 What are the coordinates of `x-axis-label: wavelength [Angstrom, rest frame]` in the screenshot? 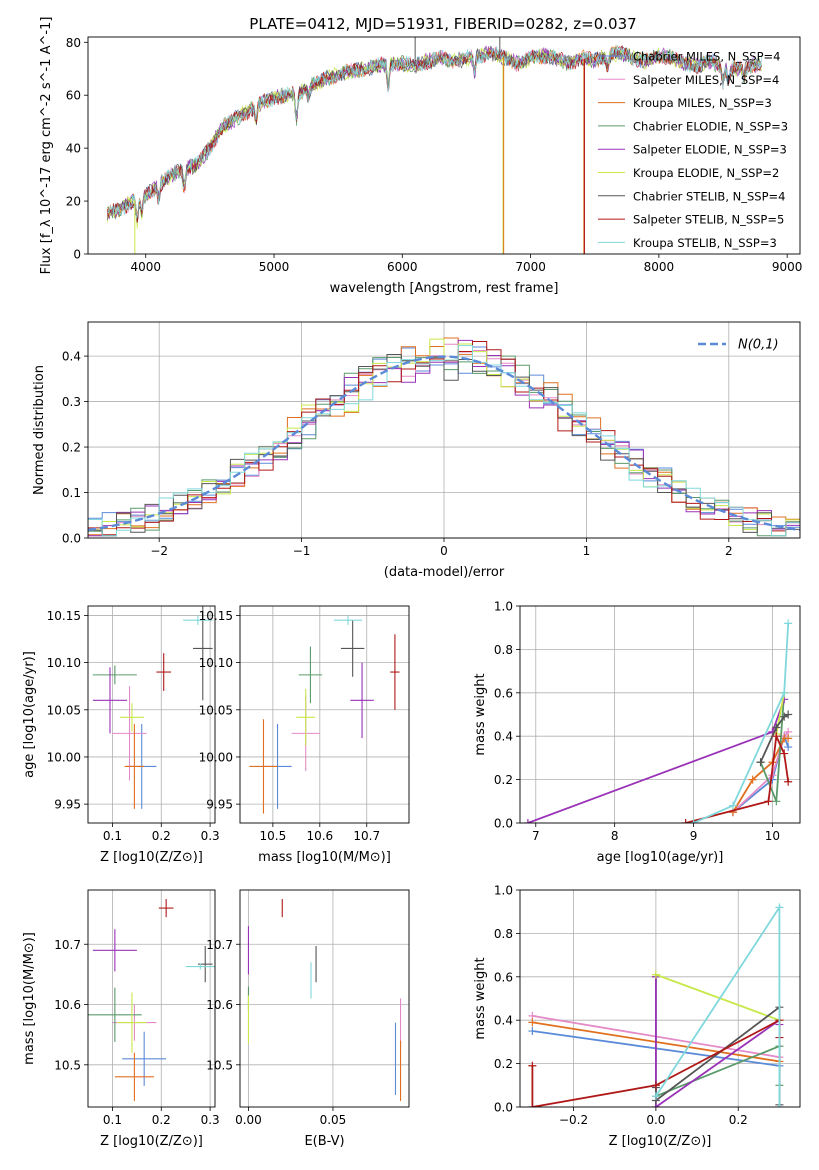 It's located at (444, 288).